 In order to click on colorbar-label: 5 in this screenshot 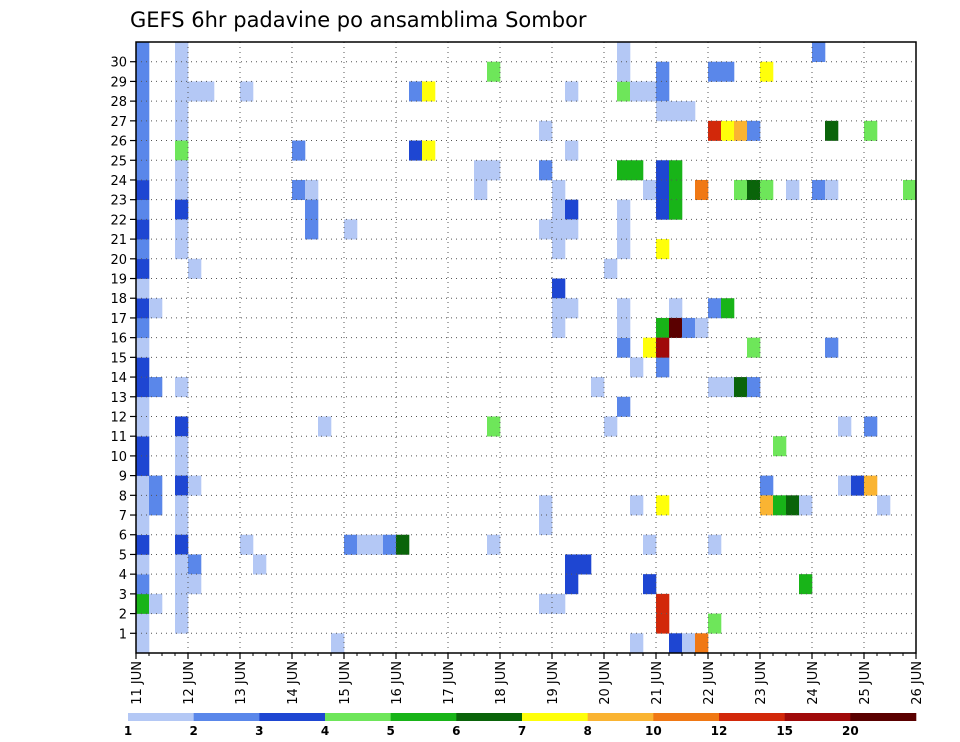, I will do `click(390, 731)`.